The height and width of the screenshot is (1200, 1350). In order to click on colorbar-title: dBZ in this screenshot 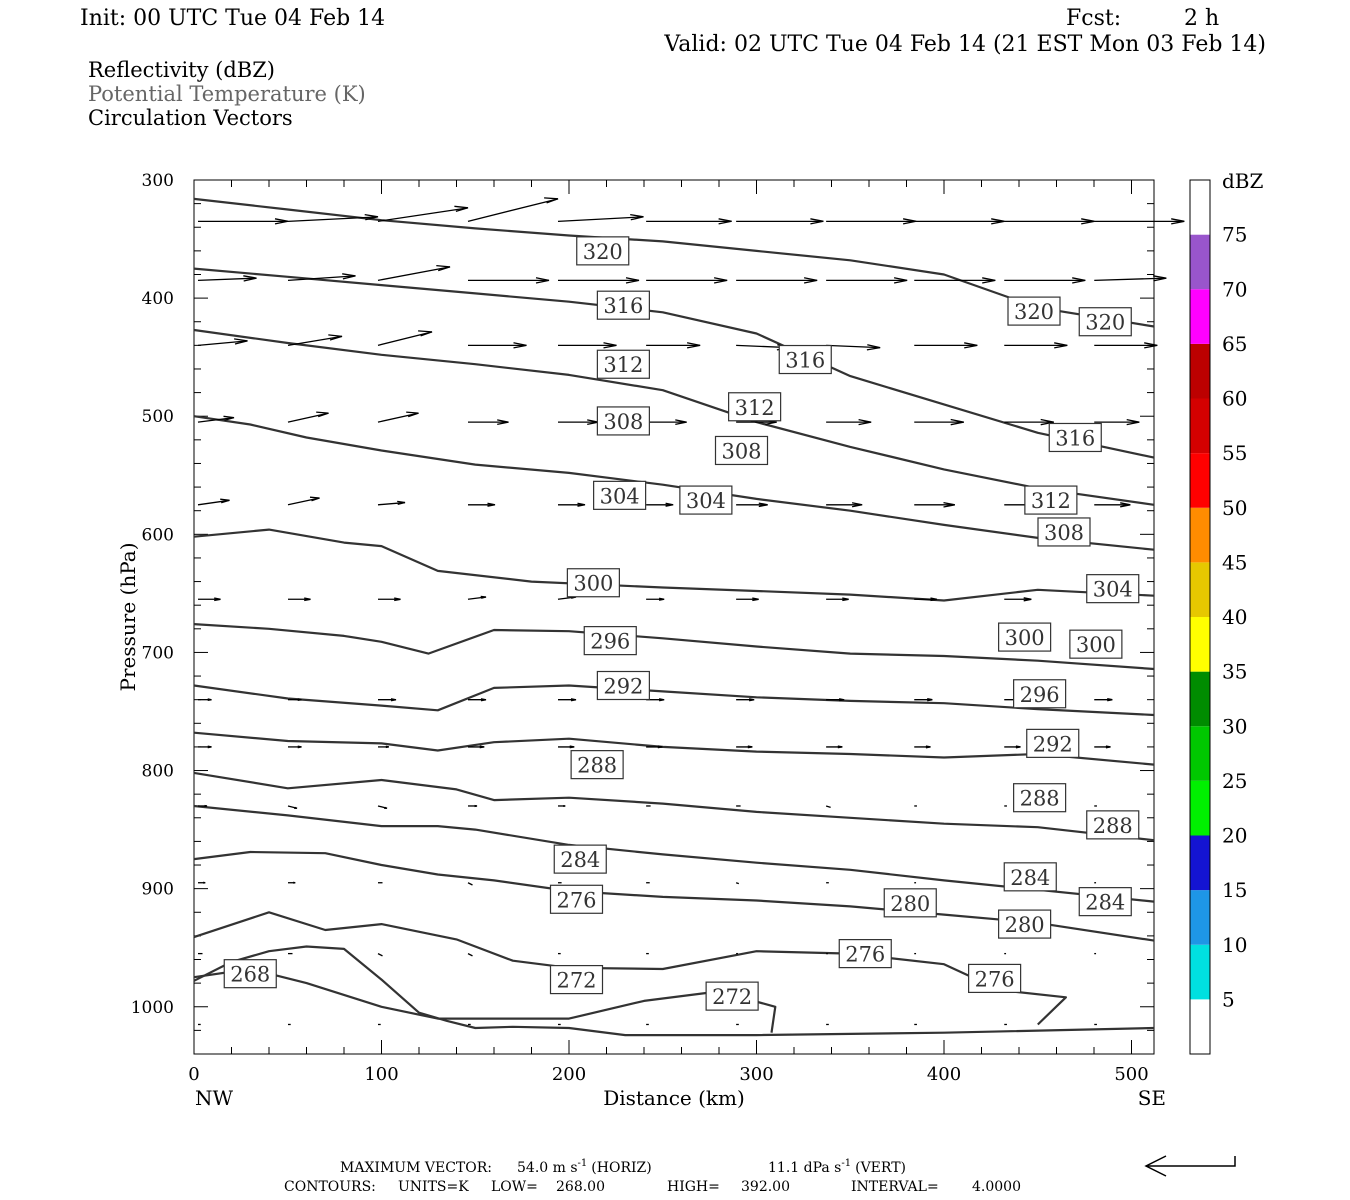, I will do `click(1243, 181)`.